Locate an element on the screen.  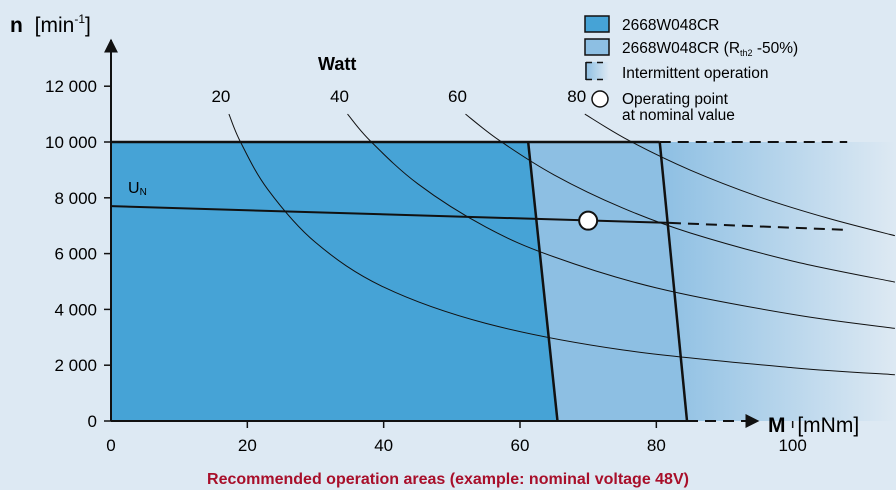
operating-point-marker is located at coordinates (588, 220).